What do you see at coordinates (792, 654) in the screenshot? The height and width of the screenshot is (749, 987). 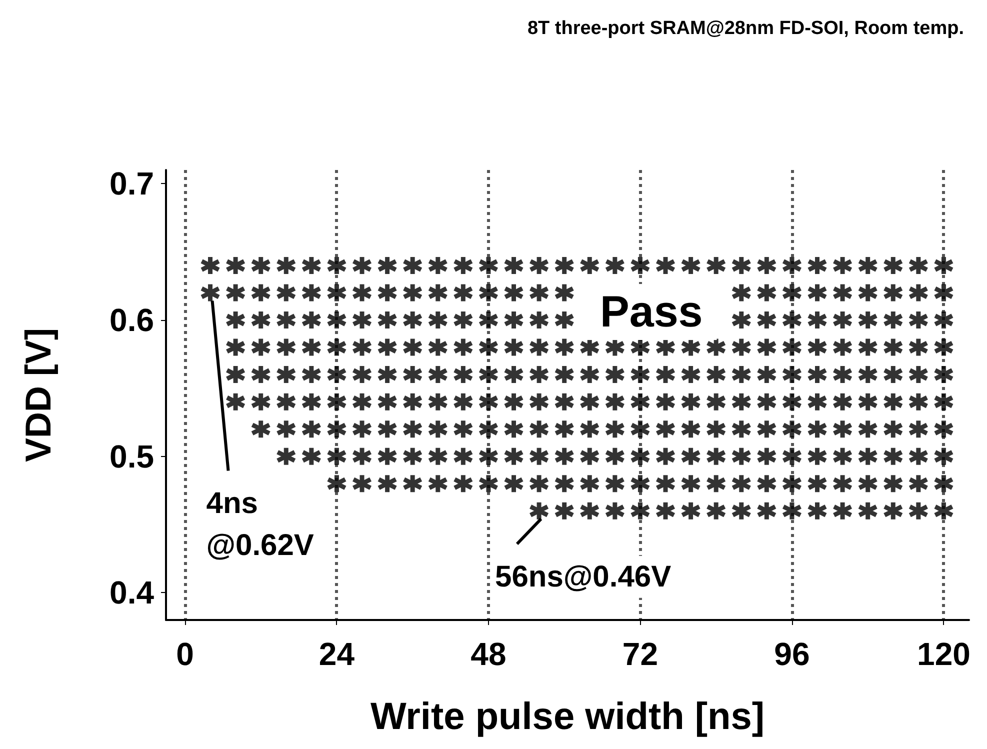 I see `x-tick-label: 96` at bounding box center [792, 654].